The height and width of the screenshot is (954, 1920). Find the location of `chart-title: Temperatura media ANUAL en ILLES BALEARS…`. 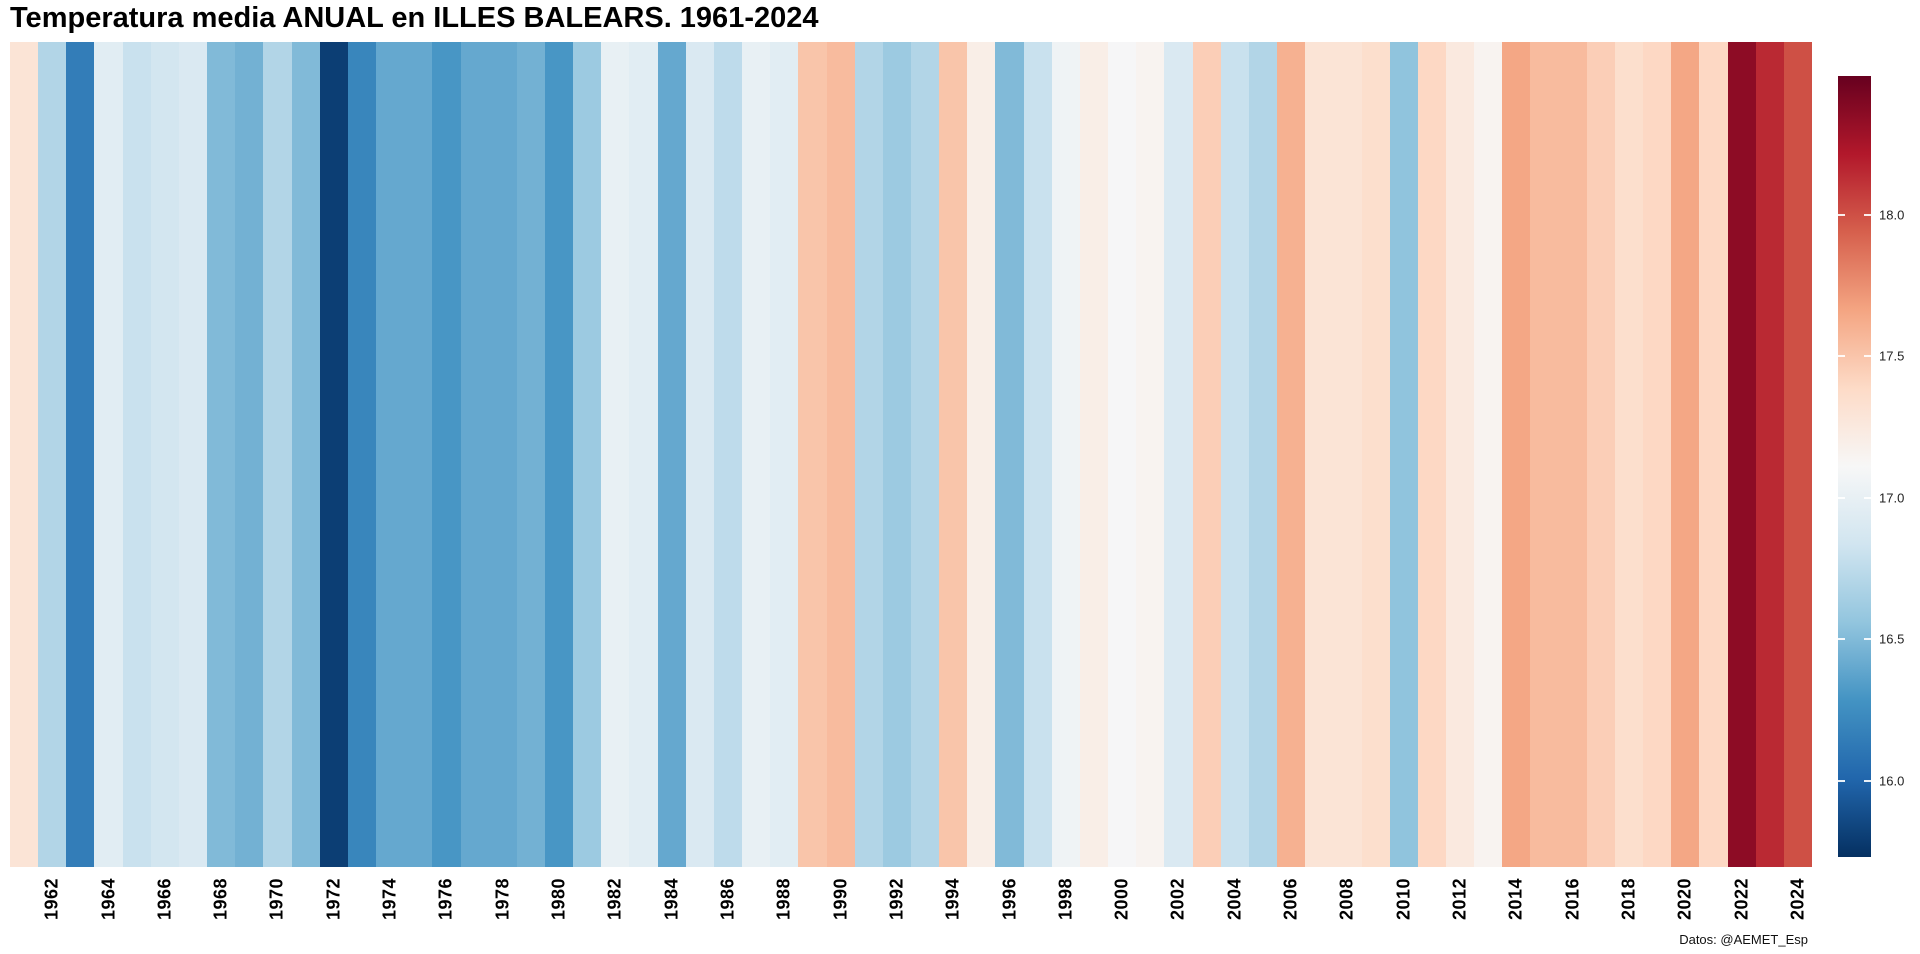

chart-title: Temperatura media ANUAL en ILLES BALEARS… is located at coordinates (414, 18).